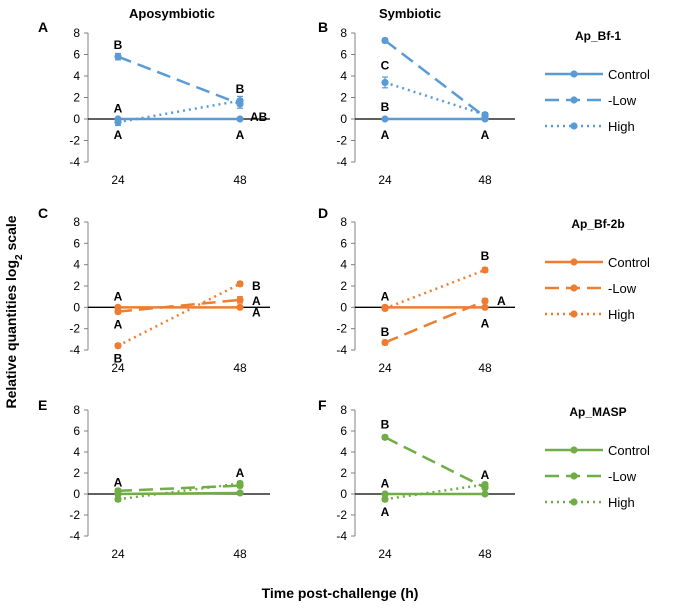  Describe the element at coordinates (598, 36) in the screenshot. I see `gene-title: Ap_Bf-1` at that location.